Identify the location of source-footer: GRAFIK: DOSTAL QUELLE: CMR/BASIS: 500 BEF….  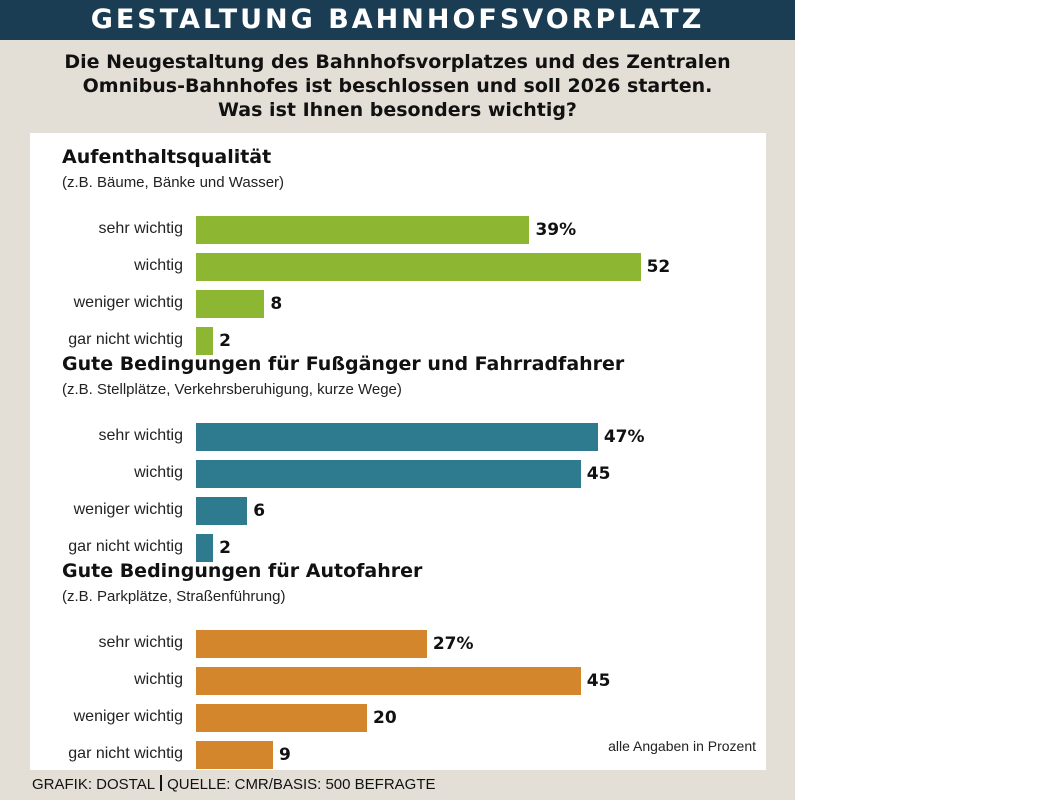
(234, 784).